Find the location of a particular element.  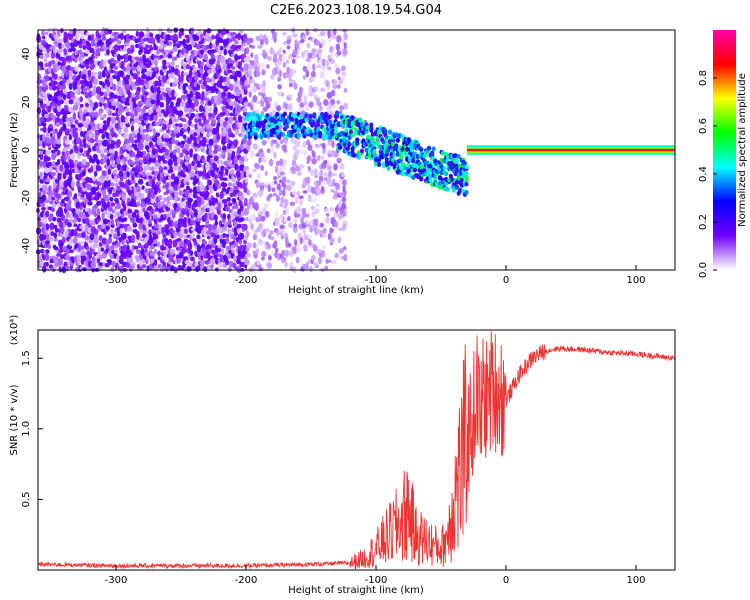

colorbar-tick-label: 0.6 is located at coordinates (703, 126).